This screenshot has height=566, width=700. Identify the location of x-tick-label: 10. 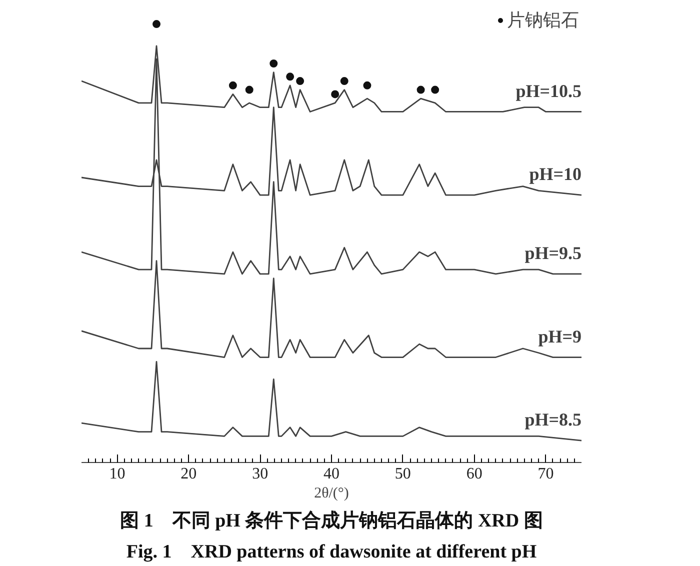
(117, 474).